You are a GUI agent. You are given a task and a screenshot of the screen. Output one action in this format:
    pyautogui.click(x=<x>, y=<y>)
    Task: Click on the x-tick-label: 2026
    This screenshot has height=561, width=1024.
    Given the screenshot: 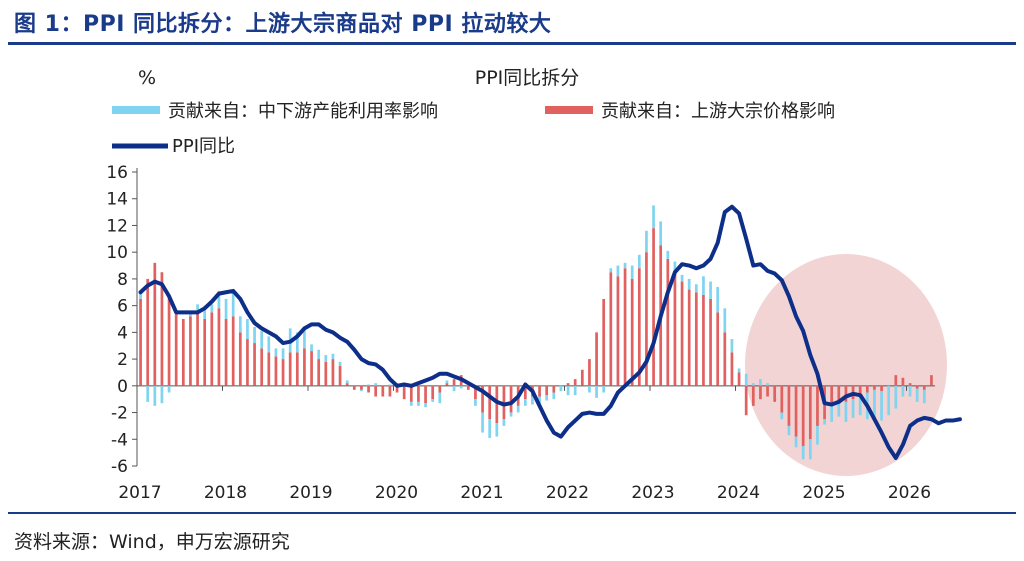 What is the action you would take?
    pyautogui.click(x=909, y=493)
    